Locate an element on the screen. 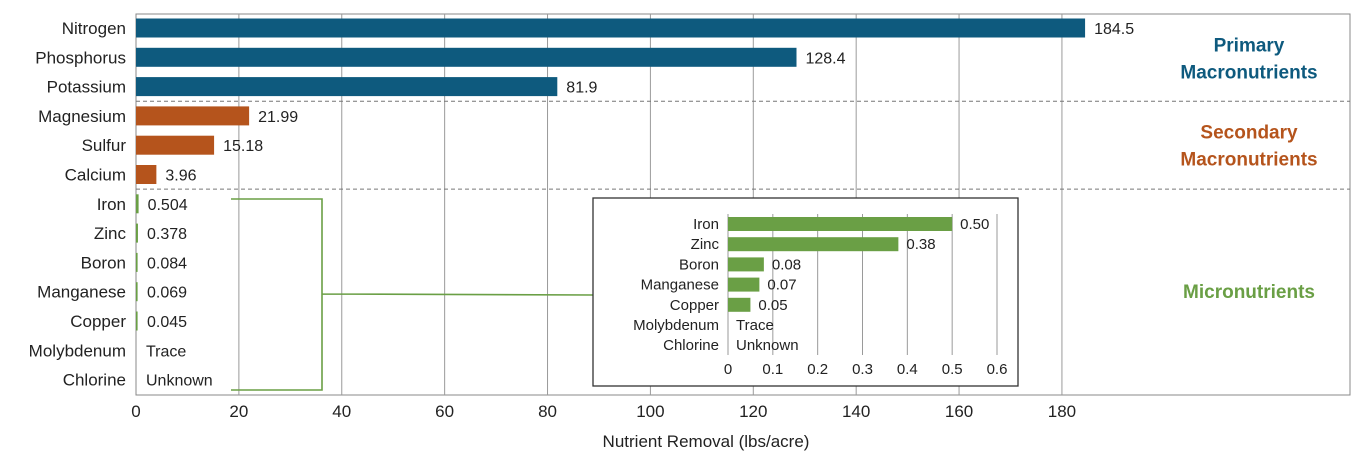  bar-manganese is located at coordinates (137, 292).